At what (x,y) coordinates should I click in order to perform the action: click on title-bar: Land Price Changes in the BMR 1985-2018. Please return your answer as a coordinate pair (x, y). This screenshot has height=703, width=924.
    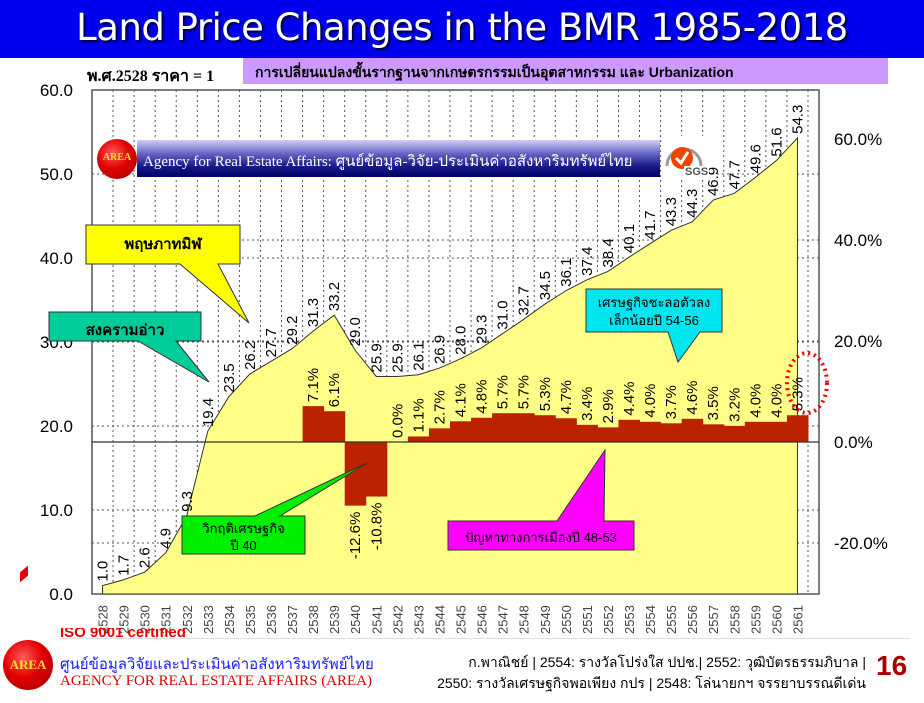
    Looking at the image, I should click on (462, 29).